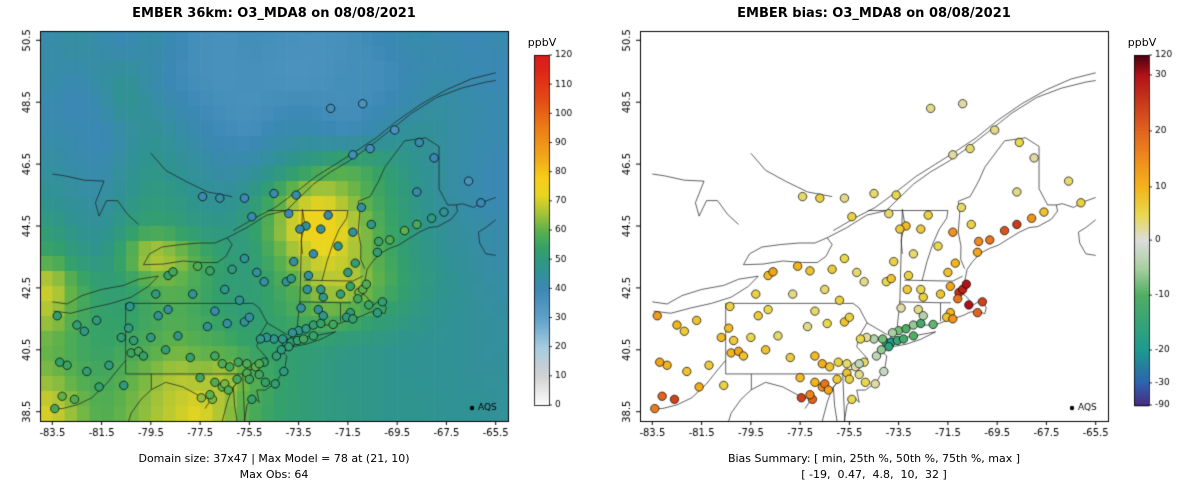 The width and height of the screenshot is (1200, 502). I want to click on model-colorbar-title: ppbV, so click(542, 42).